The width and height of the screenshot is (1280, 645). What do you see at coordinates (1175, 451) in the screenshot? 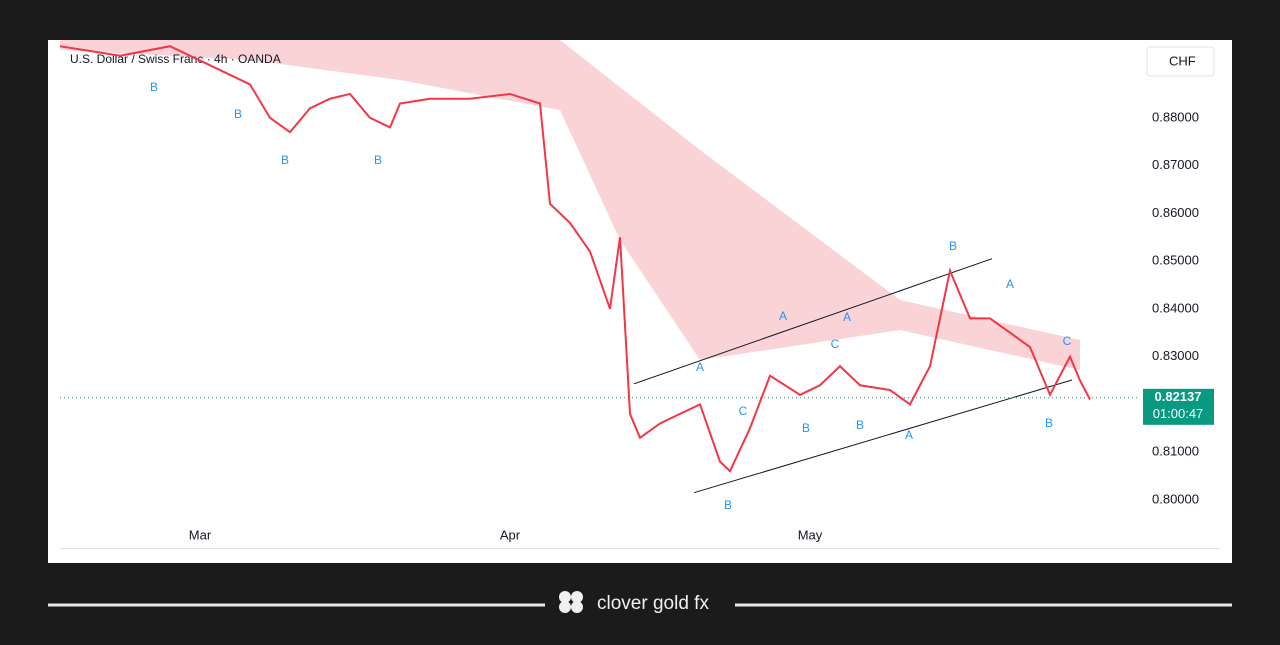
I see `y-tick-label: 0.81000` at bounding box center [1175, 451].